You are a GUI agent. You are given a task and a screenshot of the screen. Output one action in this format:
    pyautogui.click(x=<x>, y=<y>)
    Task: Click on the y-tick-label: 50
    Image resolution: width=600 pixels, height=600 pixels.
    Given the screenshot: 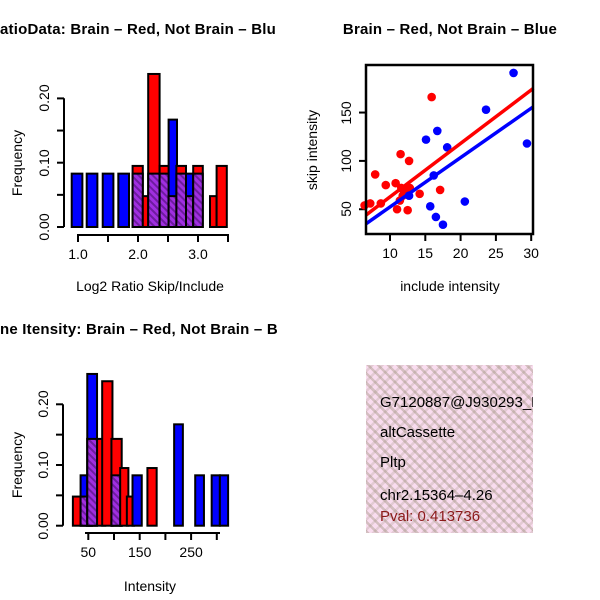 What is the action you would take?
    pyautogui.click(x=346, y=209)
    